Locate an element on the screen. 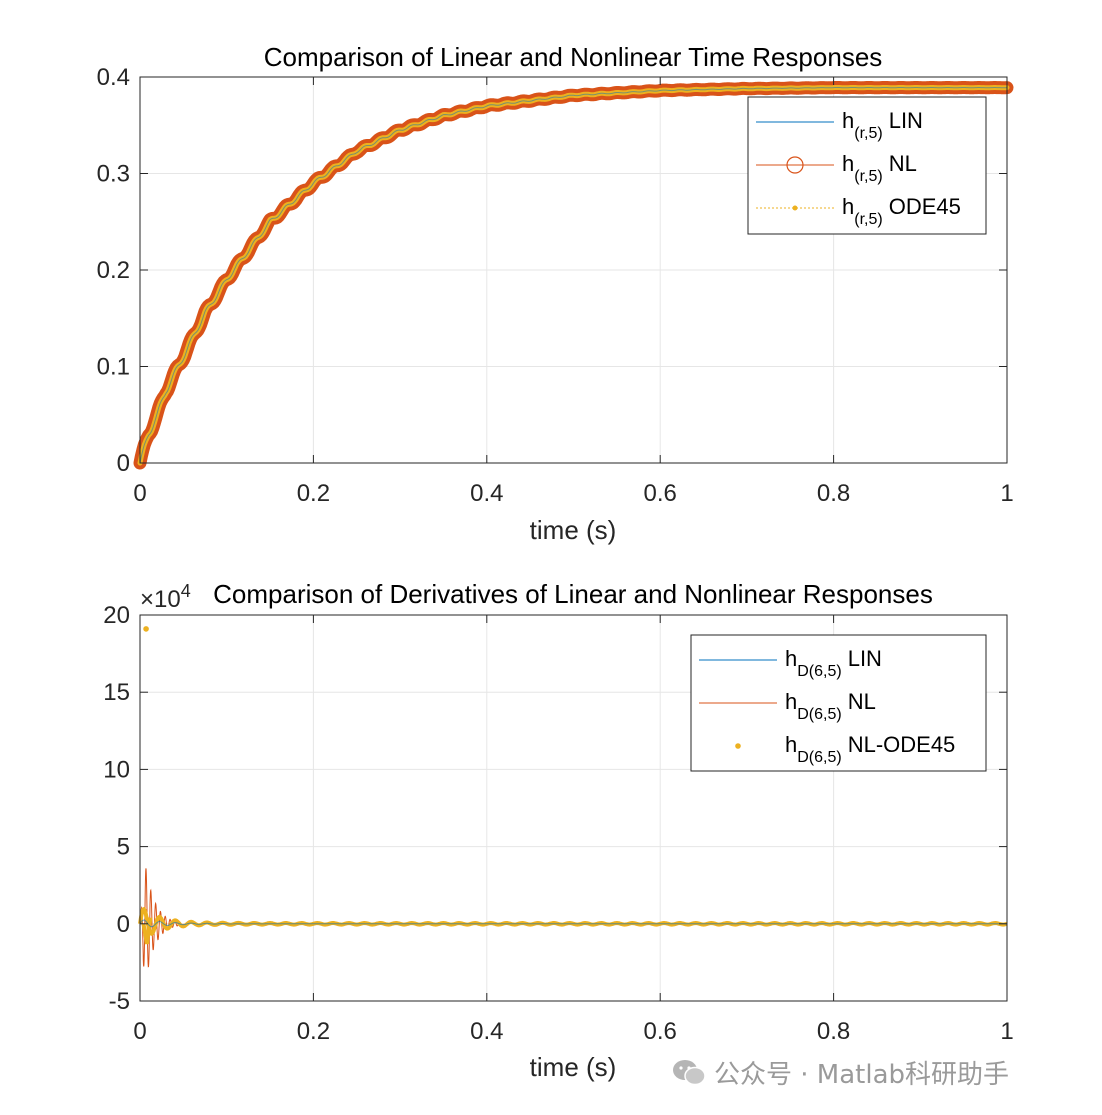  legend-label-nl: h(r,5)NL is located at coordinates (879, 168).